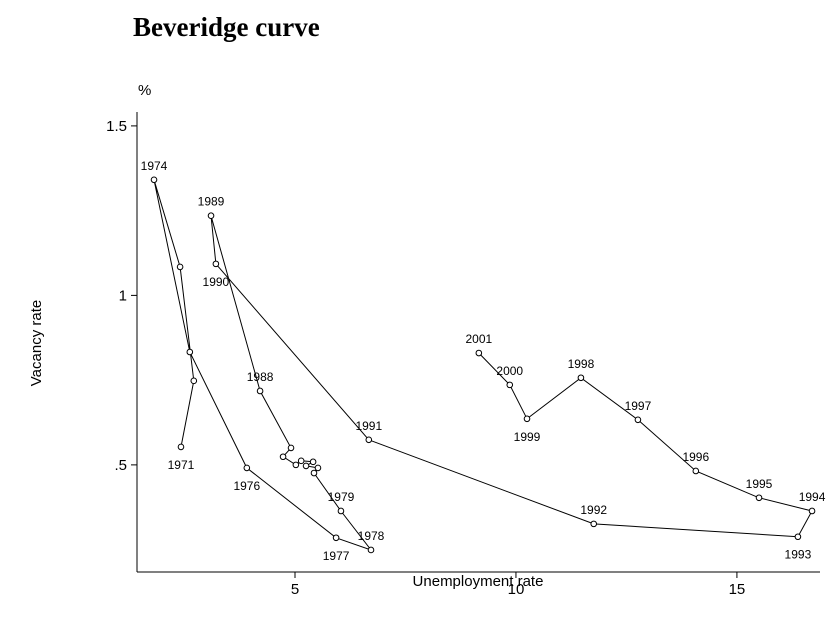  Describe the element at coordinates (216, 282) in the screenshot. I see `point-label: 1990` at that location.